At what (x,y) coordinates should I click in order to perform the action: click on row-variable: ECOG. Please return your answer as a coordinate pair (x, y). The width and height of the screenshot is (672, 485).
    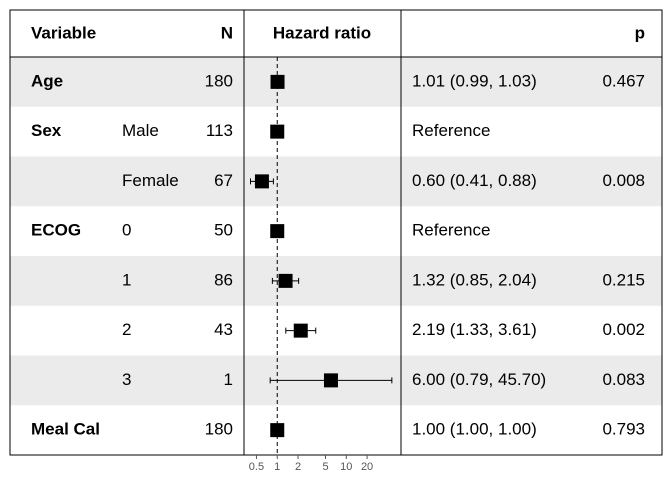
    Looking at the image, I should click on (56, 230).